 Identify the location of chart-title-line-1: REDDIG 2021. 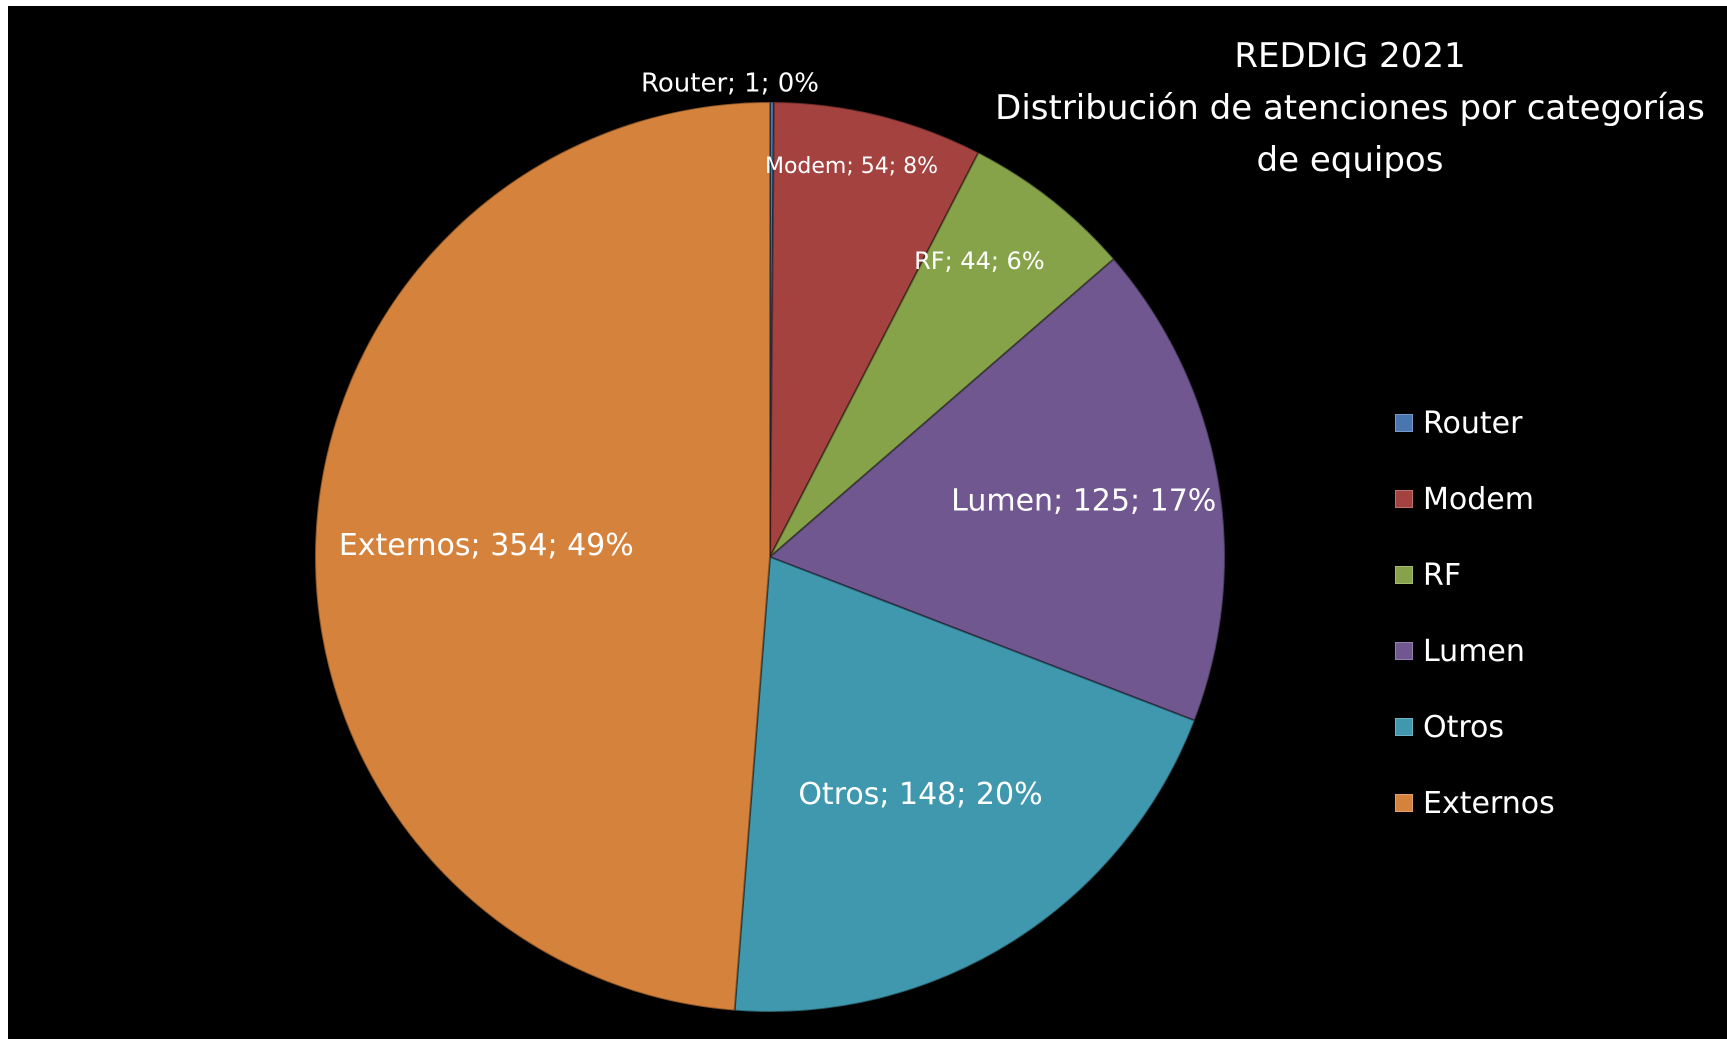
(1350, 56).